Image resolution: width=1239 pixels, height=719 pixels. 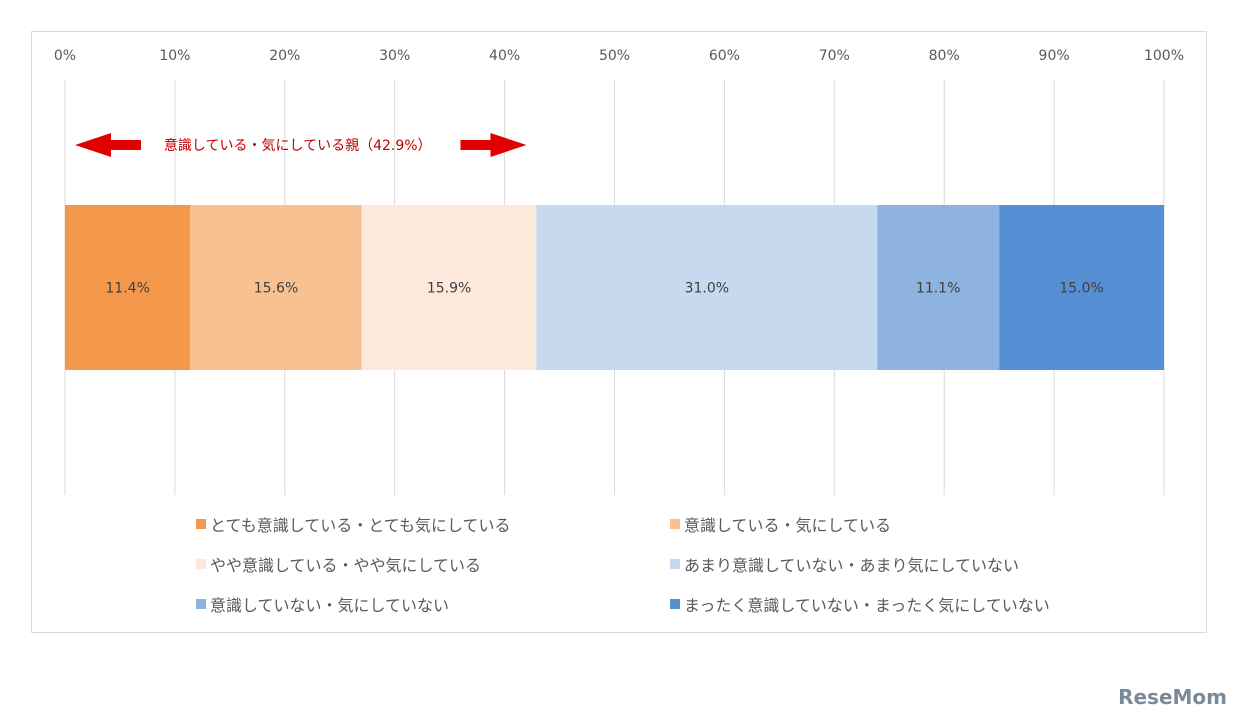 What do you see at coordinates (614, 56) in the screenshot?
I see `x-tick-label: 50%` at bounding box center [614, 56].